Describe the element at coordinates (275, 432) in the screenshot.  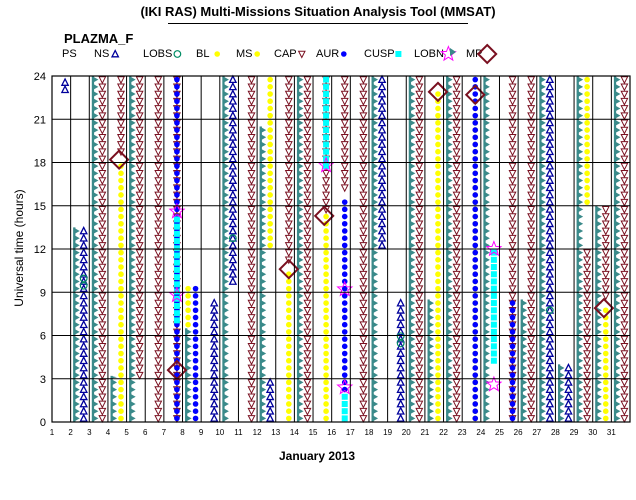
I see `x-tick-label: 13` at that location.